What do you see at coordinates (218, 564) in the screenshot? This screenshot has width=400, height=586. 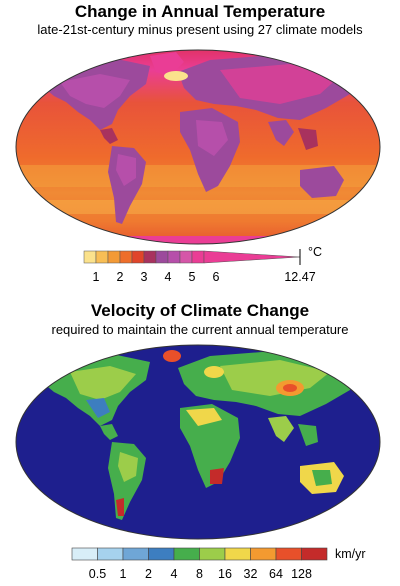 I see `velocity-colorbar: 0.5 1 2 4 8 16 32 64 128 km/yr` at bounding box center [218, 564].